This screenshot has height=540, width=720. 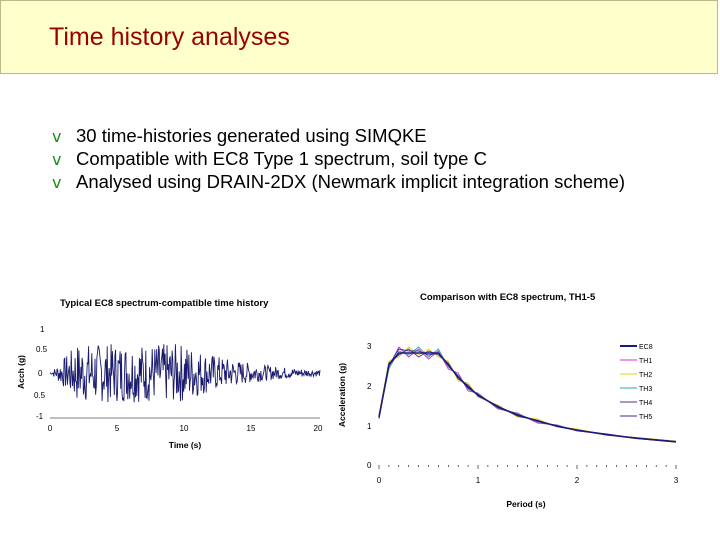 What do you see at coordinates (636, 382) in the screenshot?
I see `chart-legend: EC8 TH1 TH2 TH3 TH4 TH5` at bounding box center [636, 382].